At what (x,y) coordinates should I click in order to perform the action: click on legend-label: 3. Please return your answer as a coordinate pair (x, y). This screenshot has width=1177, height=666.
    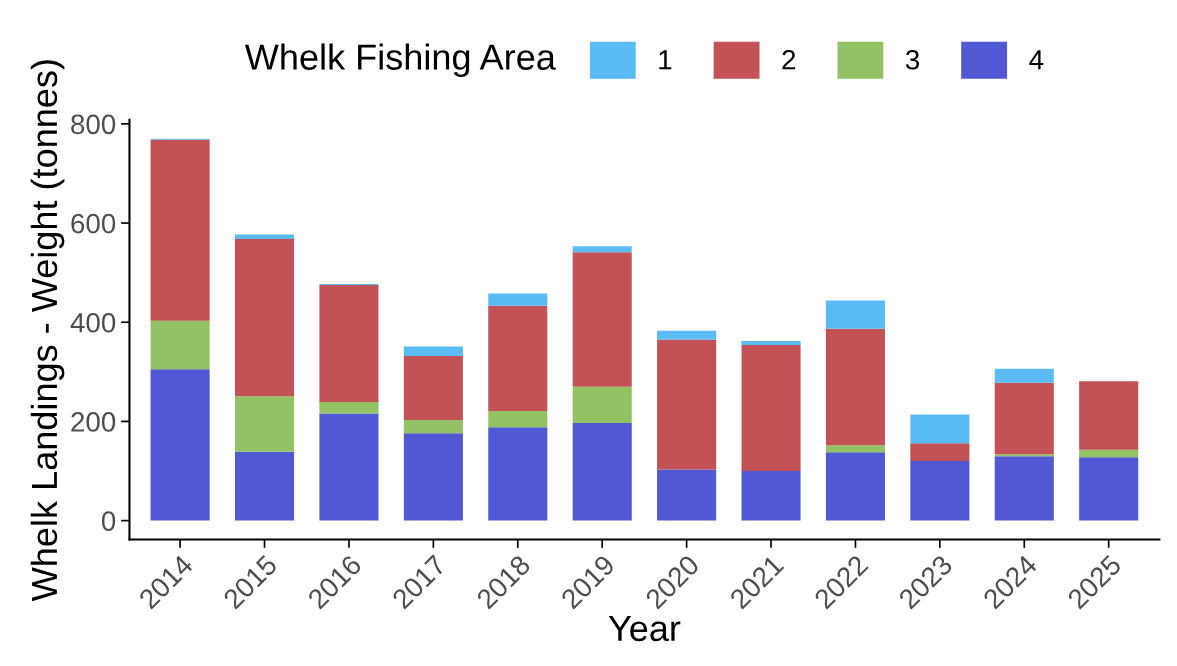
    Looking at the image, I should click on (912, 59).